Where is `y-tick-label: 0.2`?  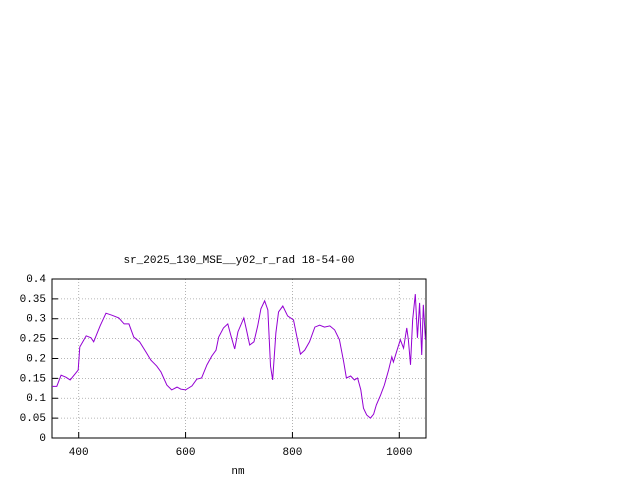
y-tick-label: 0.2 is located at coordinates (36, 359).